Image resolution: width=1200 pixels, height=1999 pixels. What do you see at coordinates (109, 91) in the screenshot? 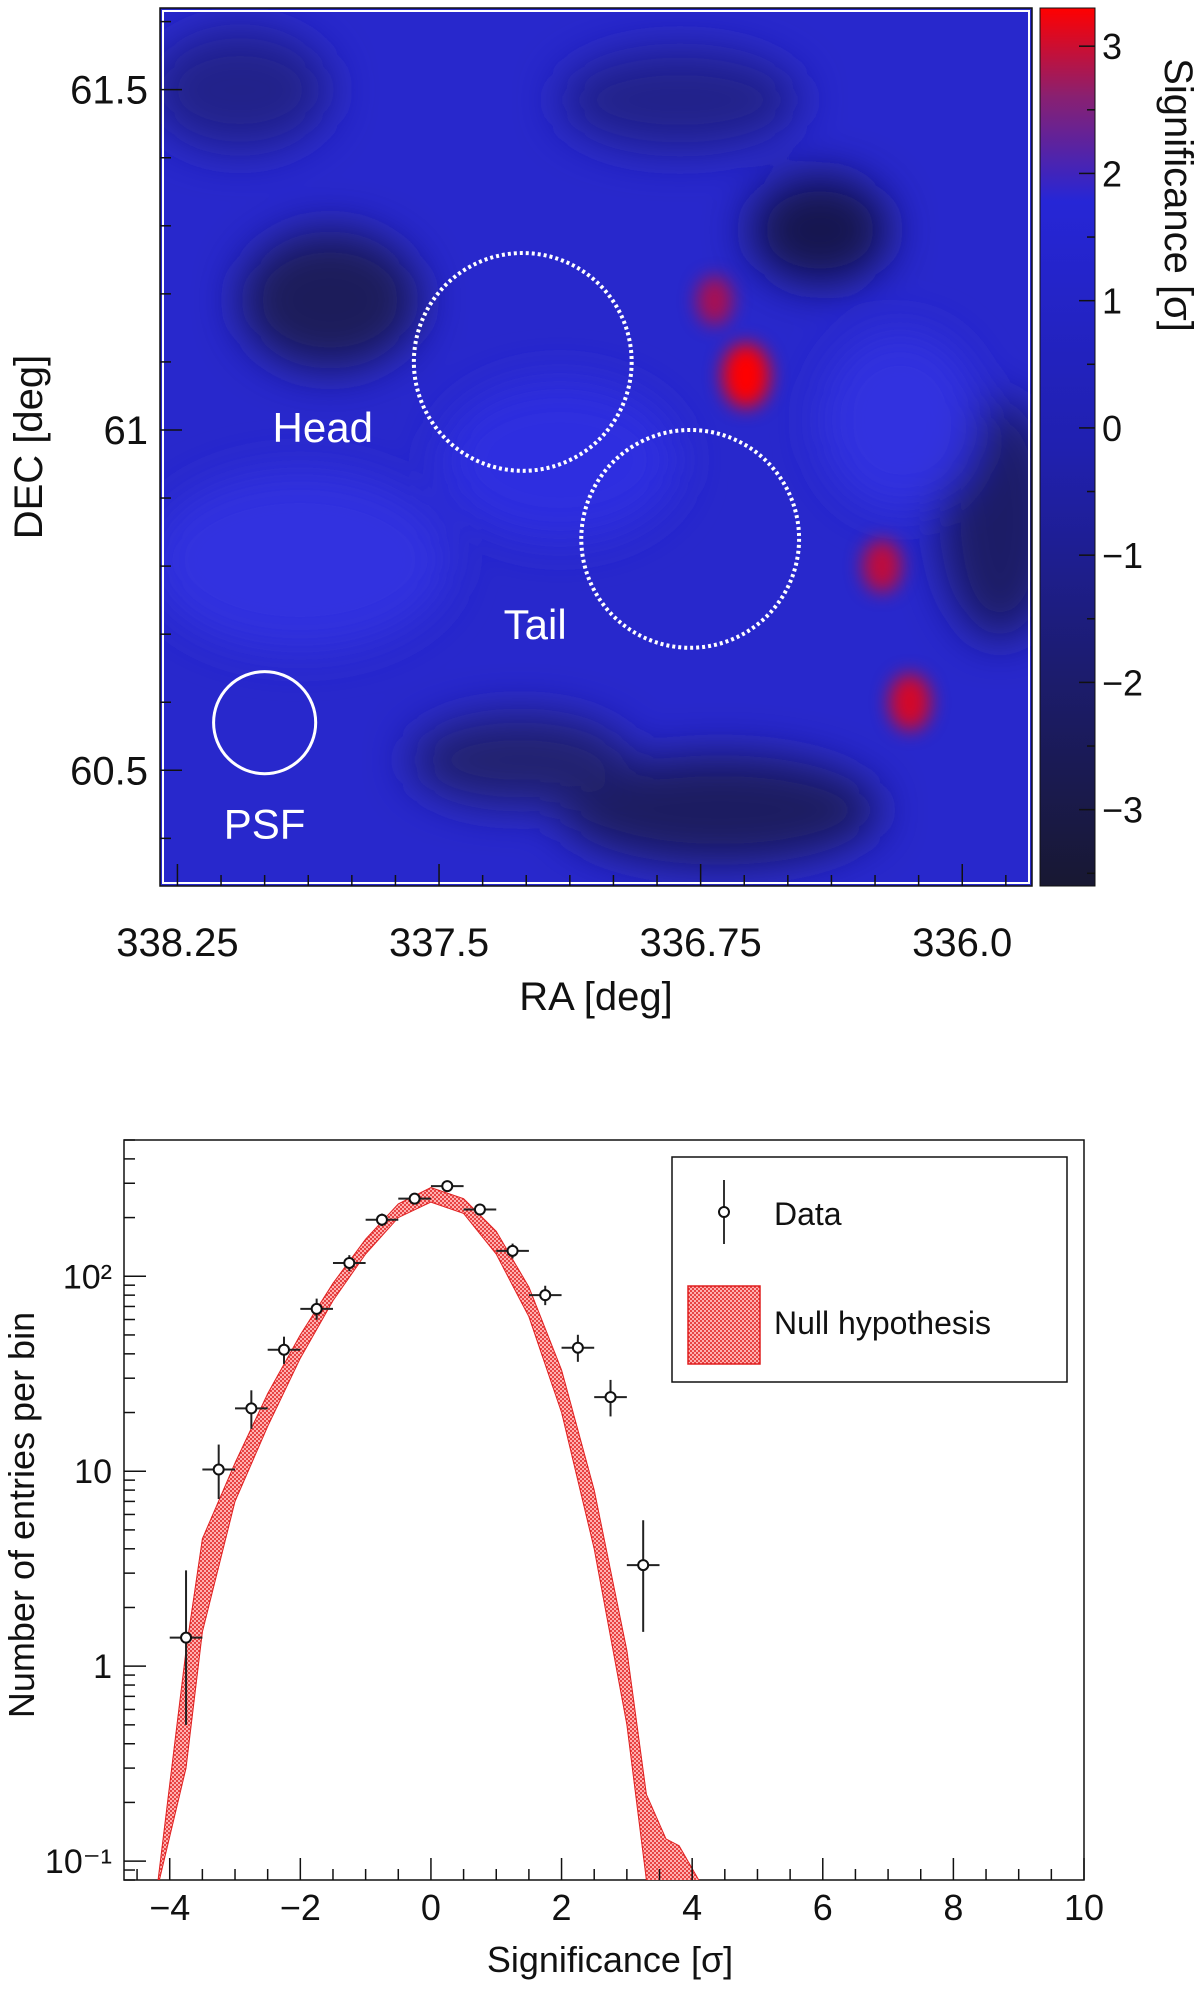
I see `map-y-tick-label: 61.5` at bounding box center [109, 91].